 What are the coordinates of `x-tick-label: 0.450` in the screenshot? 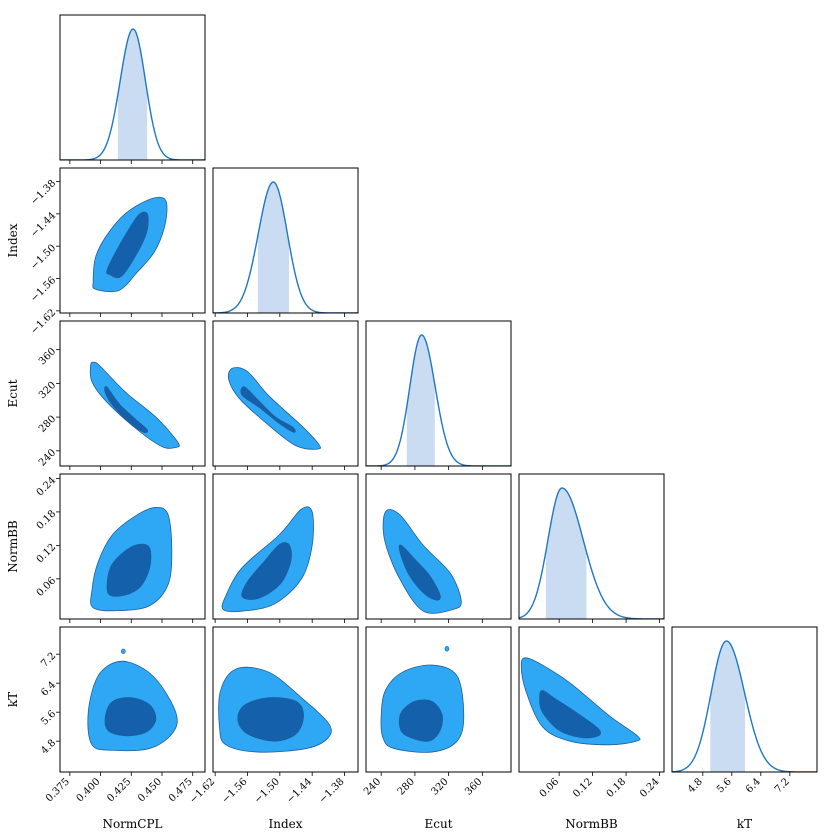 It's located at (150, 790).